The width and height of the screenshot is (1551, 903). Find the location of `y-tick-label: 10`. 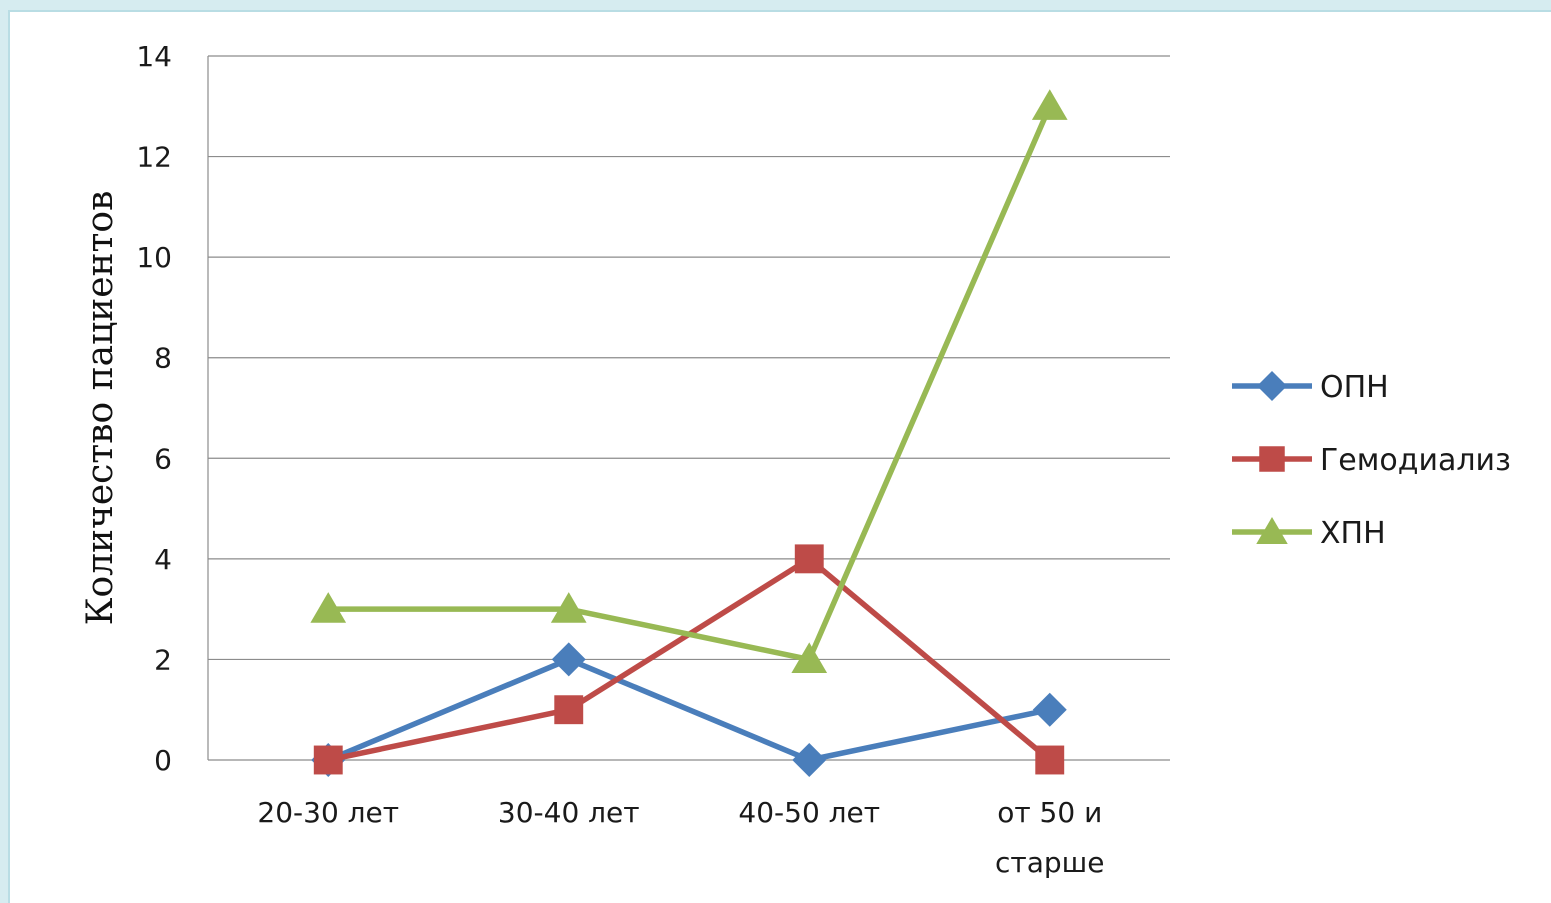

y-tick-label: 10 is located at coordinates (154, 257).